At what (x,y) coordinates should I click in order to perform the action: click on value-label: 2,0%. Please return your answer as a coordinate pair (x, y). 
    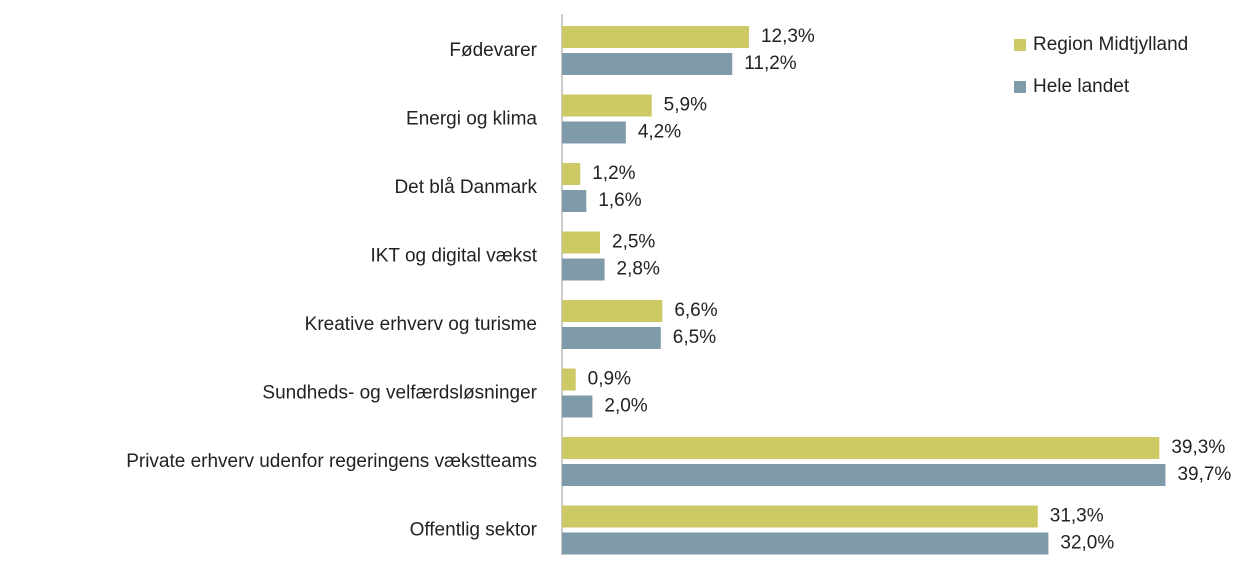
    Looking at the image, I should click on (625, 406).